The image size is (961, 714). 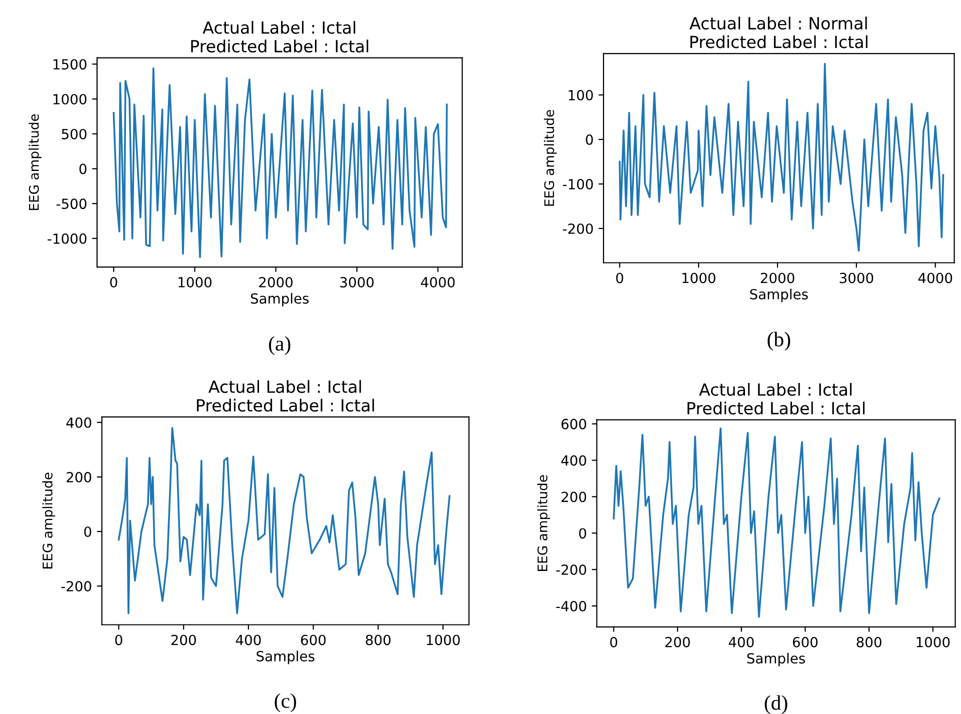 I want to click on text: (c), so click(x=285, y=702).